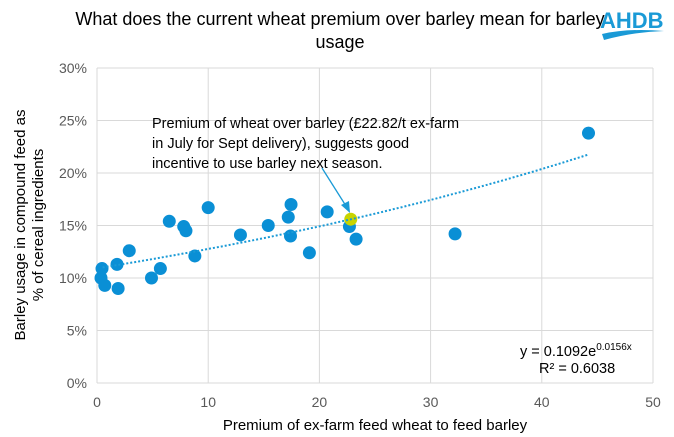 The height and width of the screenshot is (437, 674). Describe the element at coordinates (73, 68) in the screenshot. I see `y-tick-label: 30%` at that location.